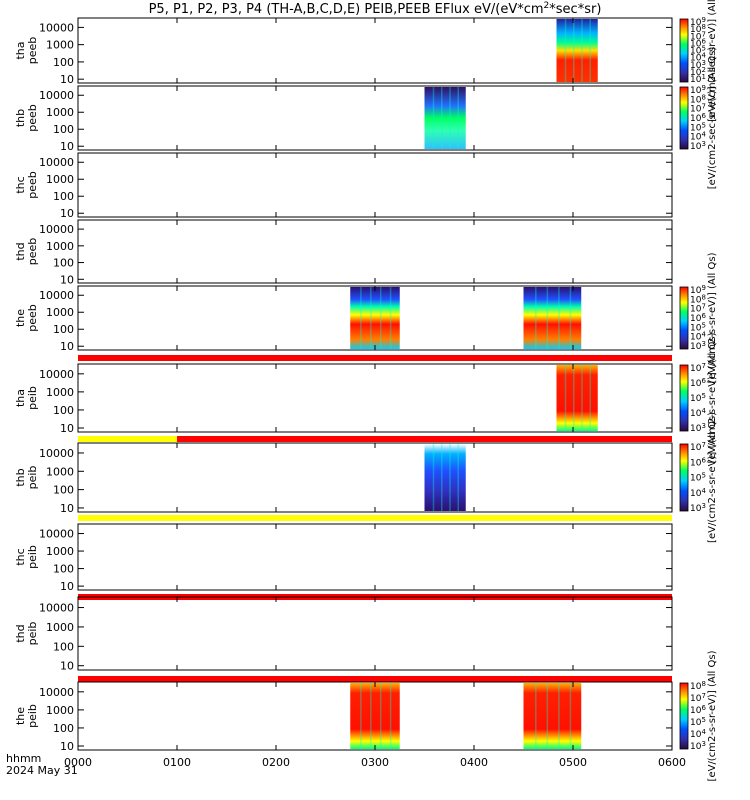  What do you see at coordinates (276, 762) in the screenshot?
I see `x-tick-label: 0200` at bounding box center [276, 762].